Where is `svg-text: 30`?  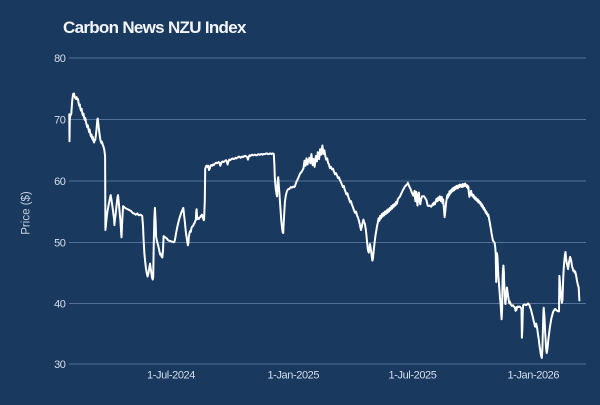 svg-text: 30 is located at coordinates (60, 365).